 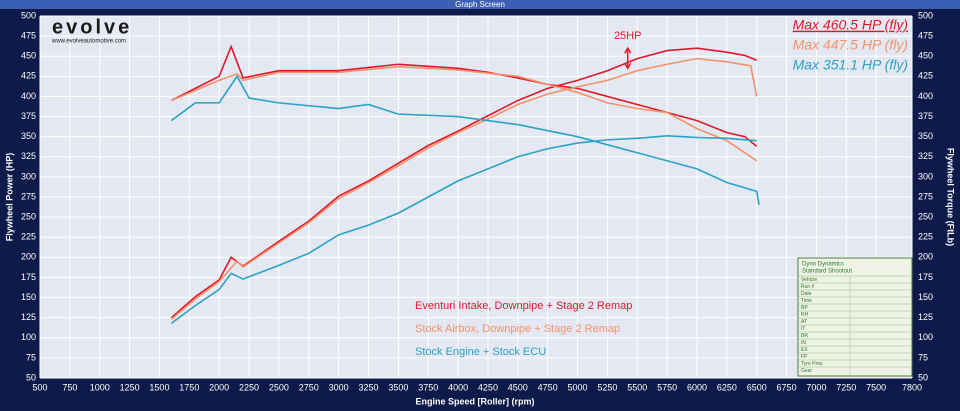 I want to click on y2-tick-label: 225, so click(x=925, y=237).